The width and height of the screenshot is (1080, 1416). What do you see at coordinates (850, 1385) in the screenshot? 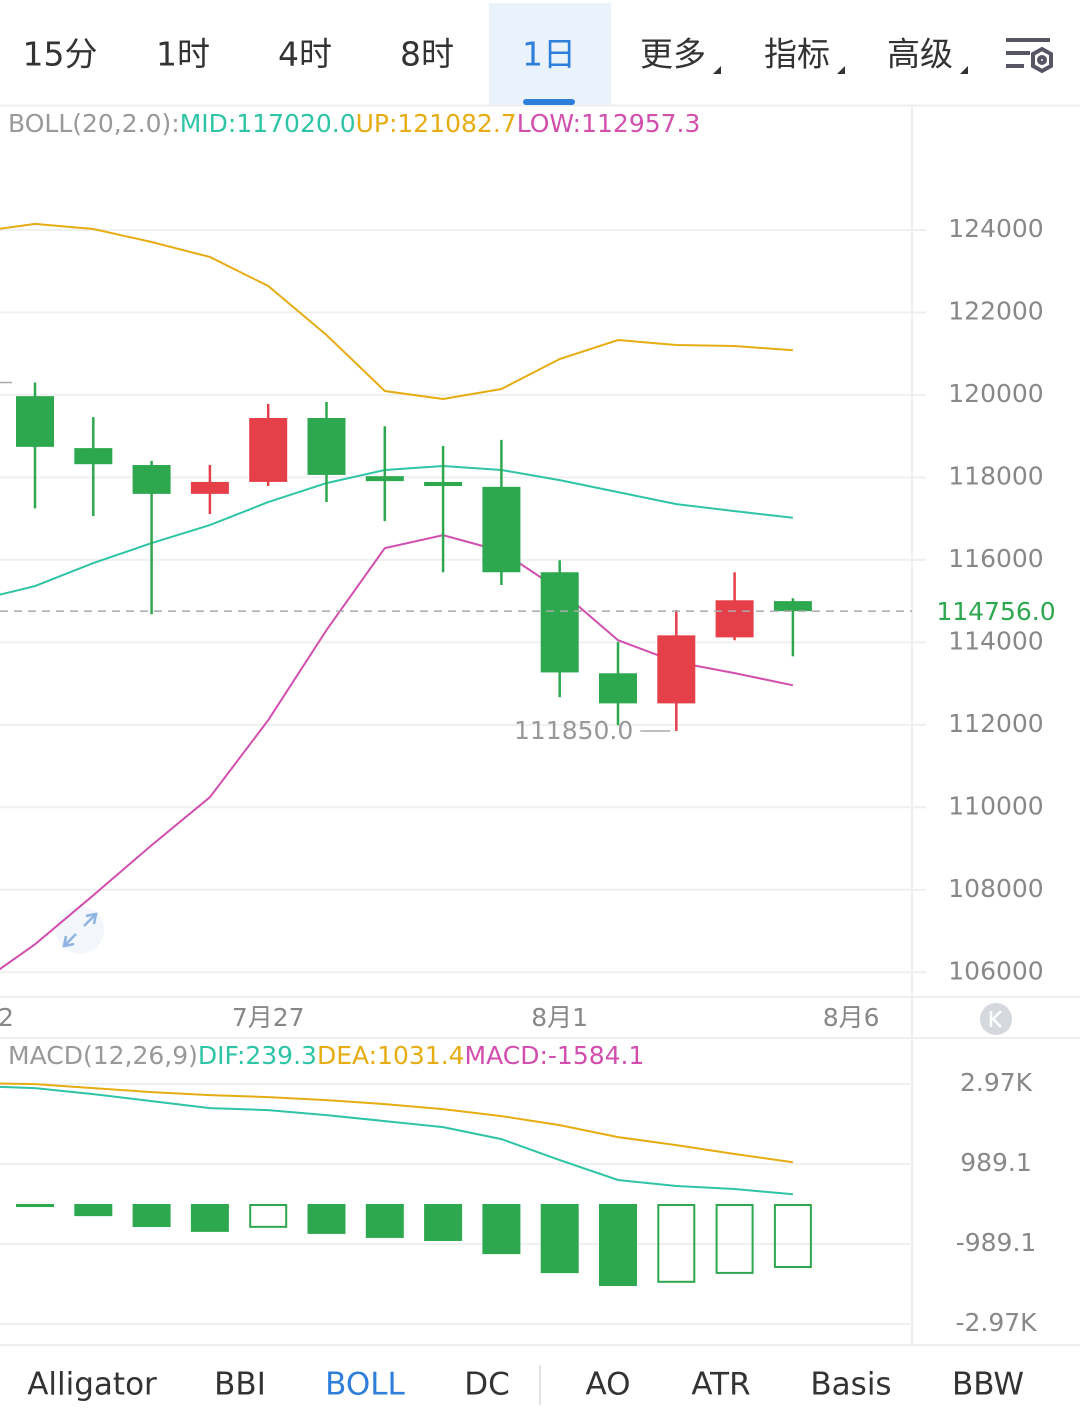
I see `indicator-tab: Basis` at bounding box center [850, 1385].